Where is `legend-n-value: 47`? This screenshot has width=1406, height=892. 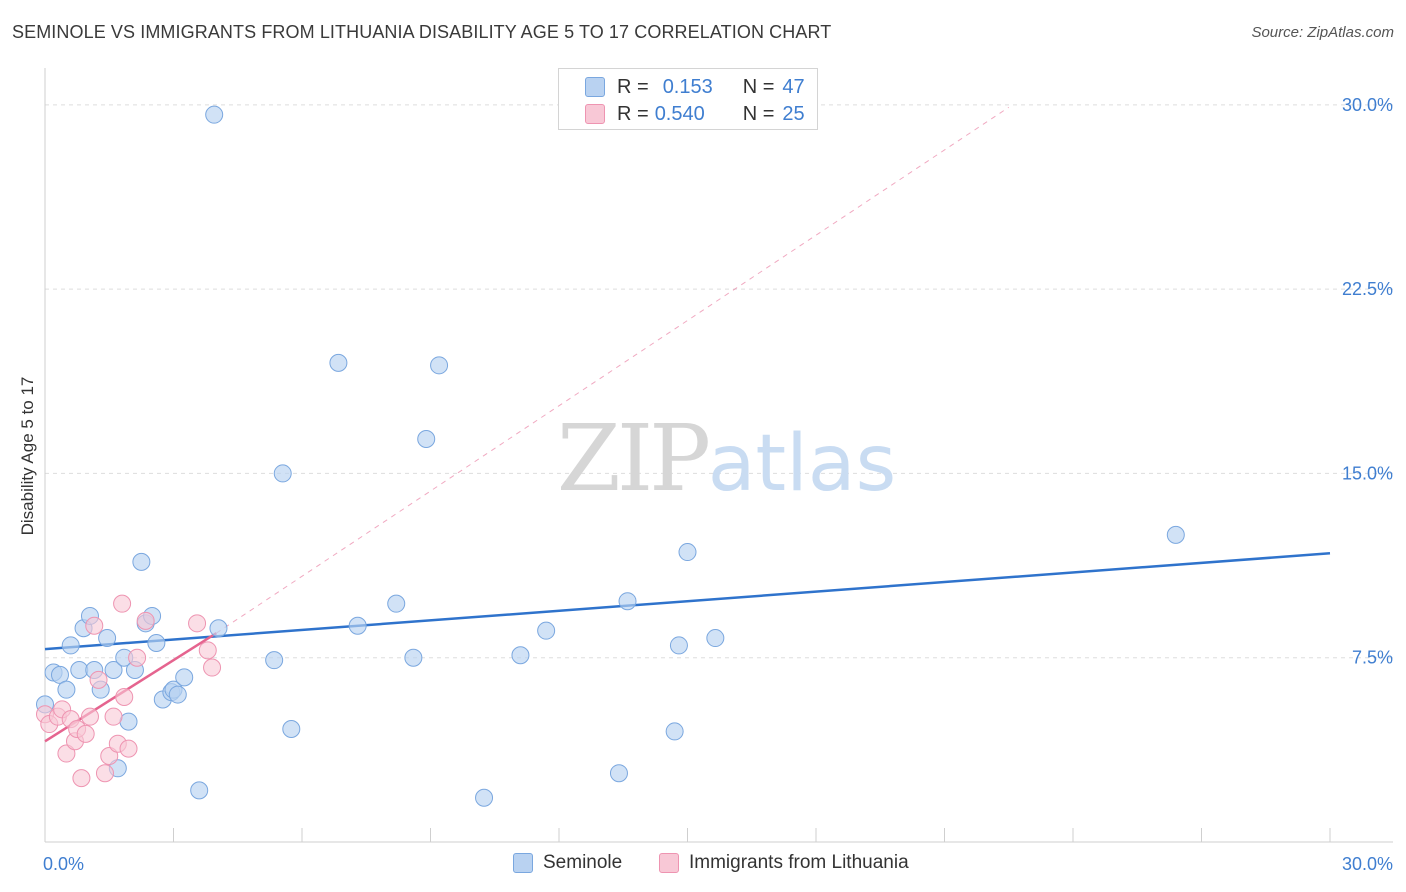
legend-n-value: 47 is located at coordinates (793, 86).